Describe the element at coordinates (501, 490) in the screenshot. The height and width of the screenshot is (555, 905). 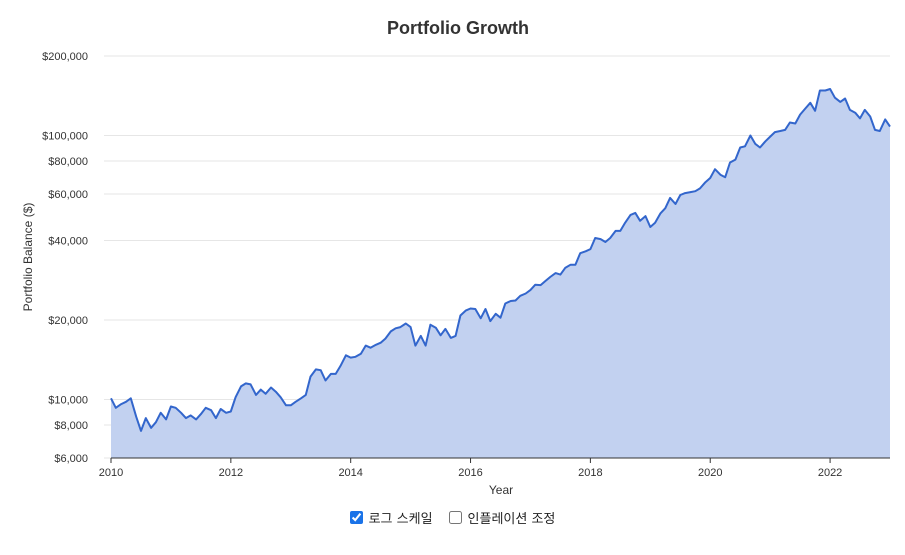
I see `x-axis-label: Year` at that location.